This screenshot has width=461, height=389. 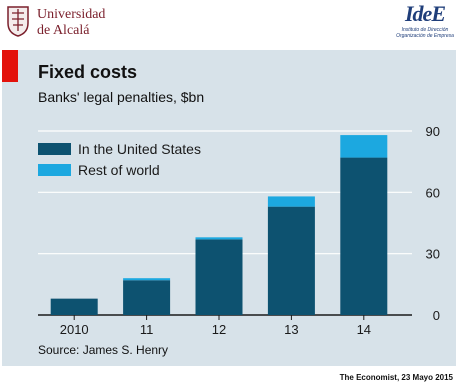 What do you see at coordinates (119, 170) in the screenshot?
I see `legend-label-1: Rest of world` at bounding box center [119, 170].